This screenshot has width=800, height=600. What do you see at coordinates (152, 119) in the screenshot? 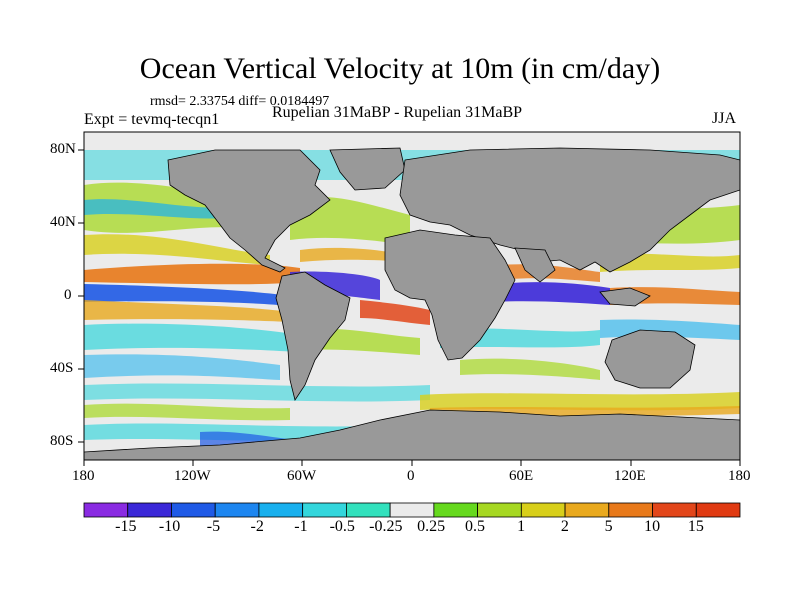
I see `experiment-label: Expt = tevmq-tecqn1` at bounding box center [152, 119].